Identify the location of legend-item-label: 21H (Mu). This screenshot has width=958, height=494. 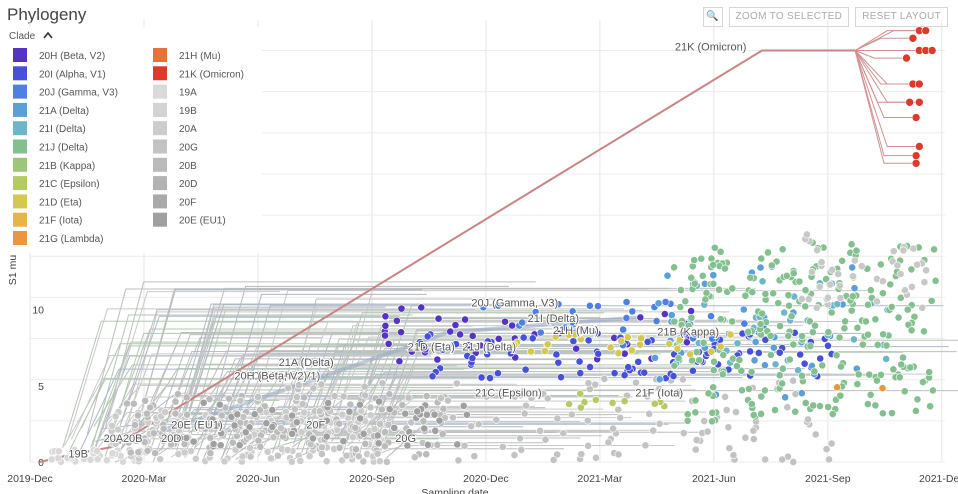
(200, 56).